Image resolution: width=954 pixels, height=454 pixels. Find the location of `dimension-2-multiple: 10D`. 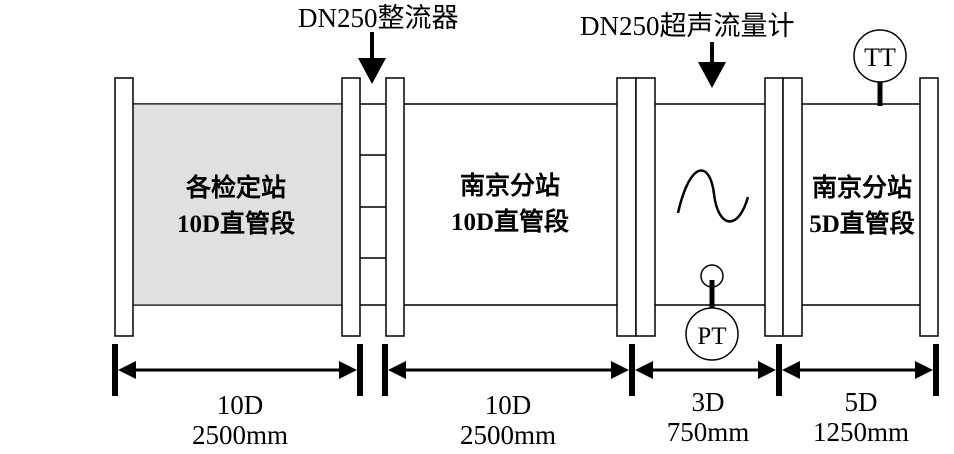

dimension-2-multiple: 10D is located at coordinates (508, 405).